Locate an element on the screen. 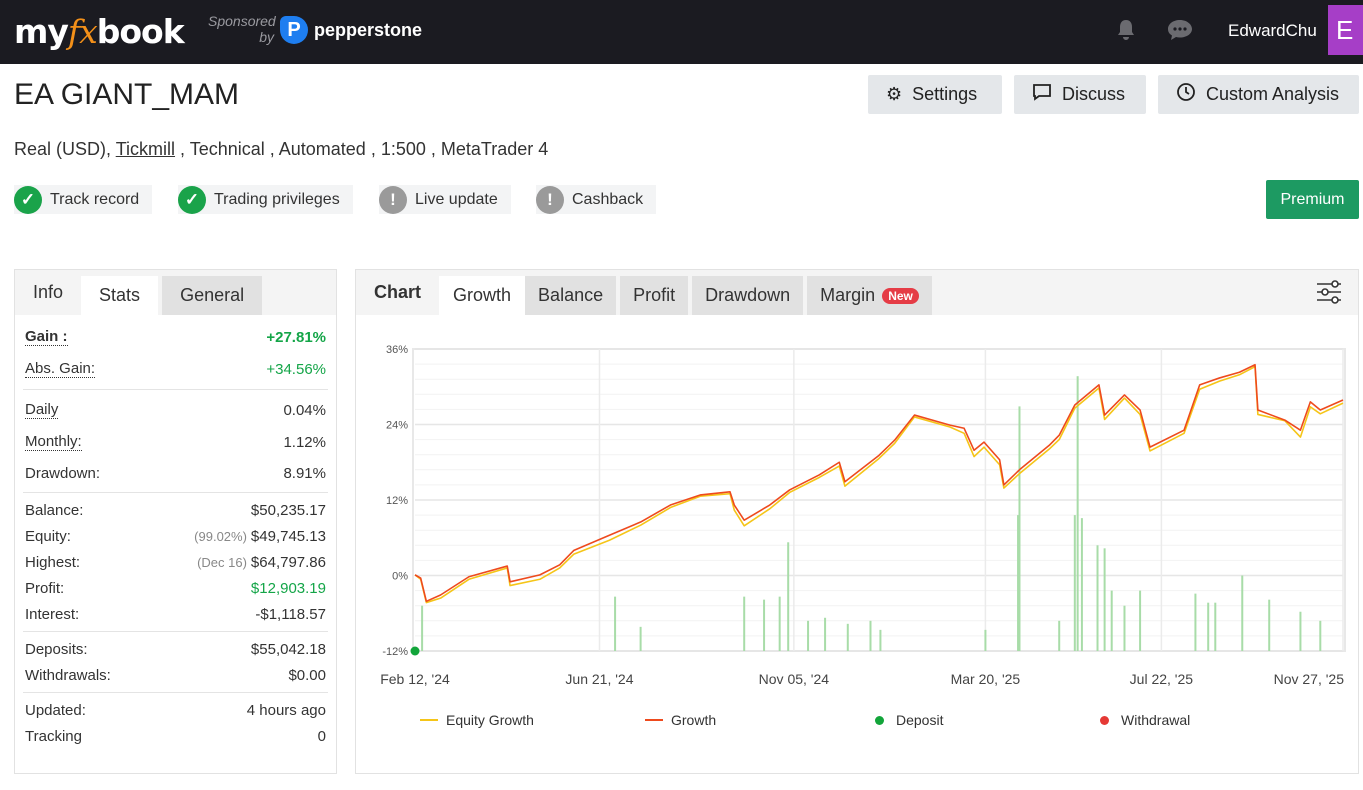 This screenshot has width=1363, height=790. chat-icon is located at coordinates (1180, 33).